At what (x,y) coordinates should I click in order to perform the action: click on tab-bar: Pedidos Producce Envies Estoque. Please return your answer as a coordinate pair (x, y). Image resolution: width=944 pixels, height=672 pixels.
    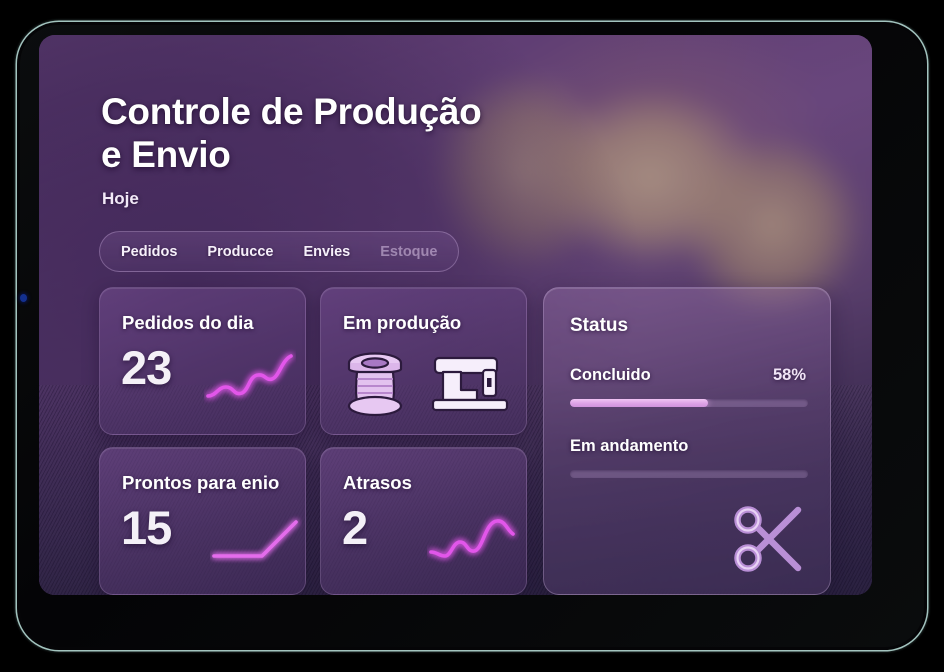
    Looking at the image, I should click on (279, 251).